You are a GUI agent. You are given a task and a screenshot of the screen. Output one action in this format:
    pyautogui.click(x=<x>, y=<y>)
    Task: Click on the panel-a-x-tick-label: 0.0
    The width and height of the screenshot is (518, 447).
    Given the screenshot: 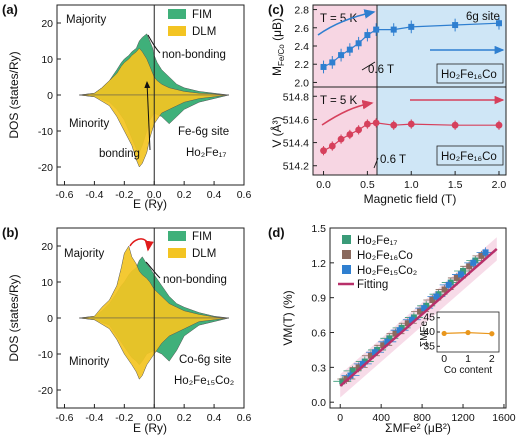 What is the action you would take?
    pyautogui.click(x=154, y=195)
    